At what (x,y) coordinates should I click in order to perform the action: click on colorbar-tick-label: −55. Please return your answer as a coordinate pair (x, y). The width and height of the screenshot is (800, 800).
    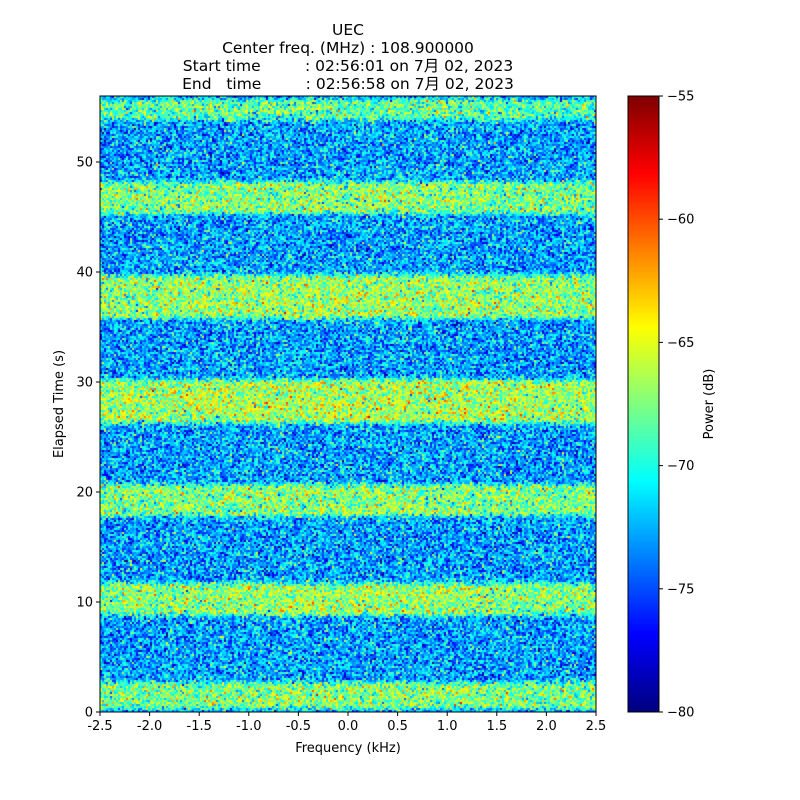
    Looking at the image, I should click on (680, 97).